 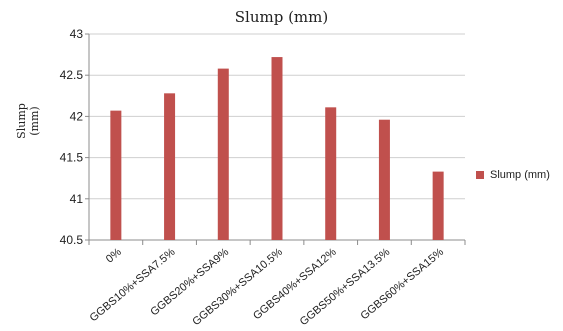 What do you see at coordinates (72, 158) in the screenshot?
I see `y-tick-label: 41.5` at bounding box center [72, 158].